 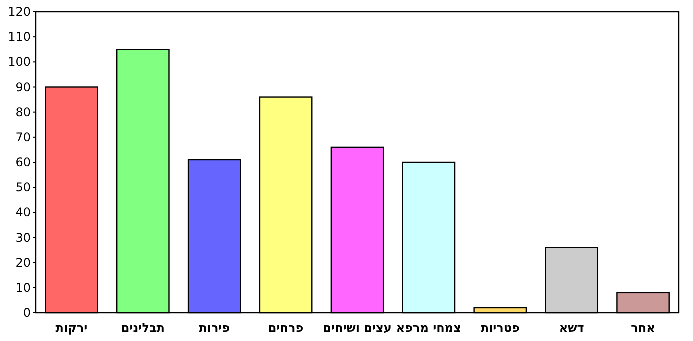 I want to click on xtick: תבלינים, so click(x=143, y=328).